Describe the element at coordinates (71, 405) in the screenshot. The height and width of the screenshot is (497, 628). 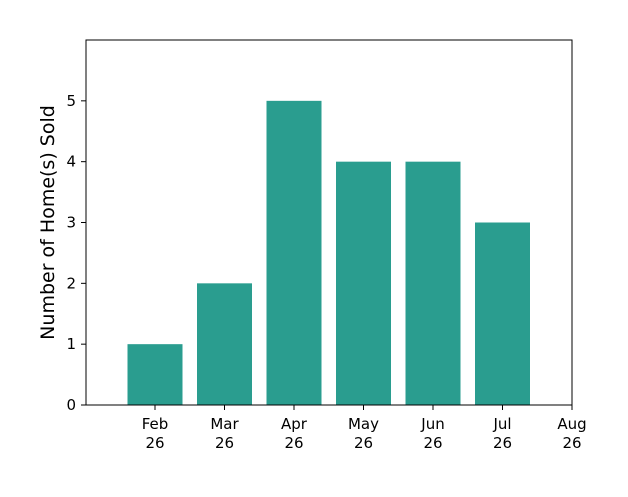
I see `y-tick-label: 0` at that location.